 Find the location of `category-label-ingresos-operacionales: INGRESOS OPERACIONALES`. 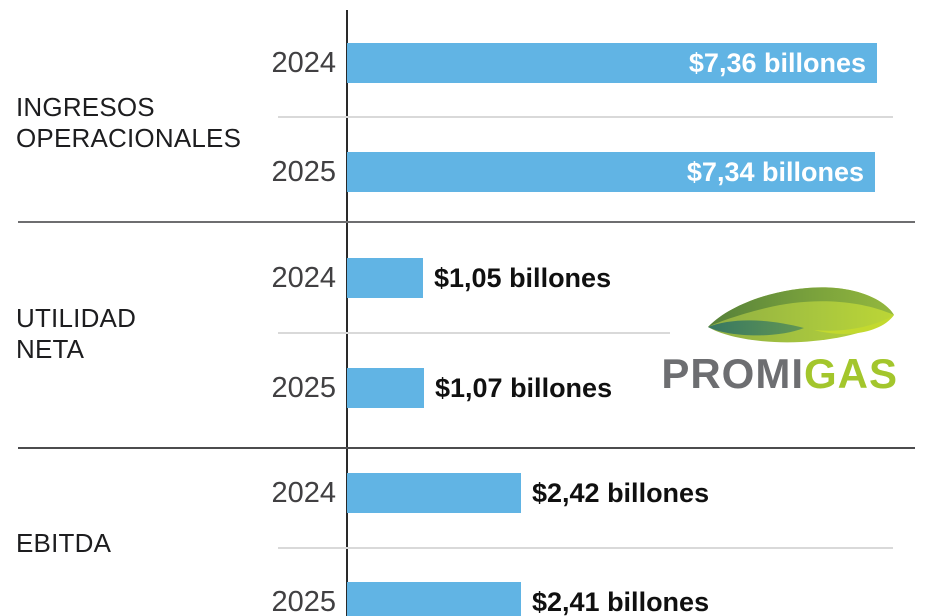

category-label-ingresos-operacionales: INGRESOS OPERACIONALES is located at coordinates (129, 122).